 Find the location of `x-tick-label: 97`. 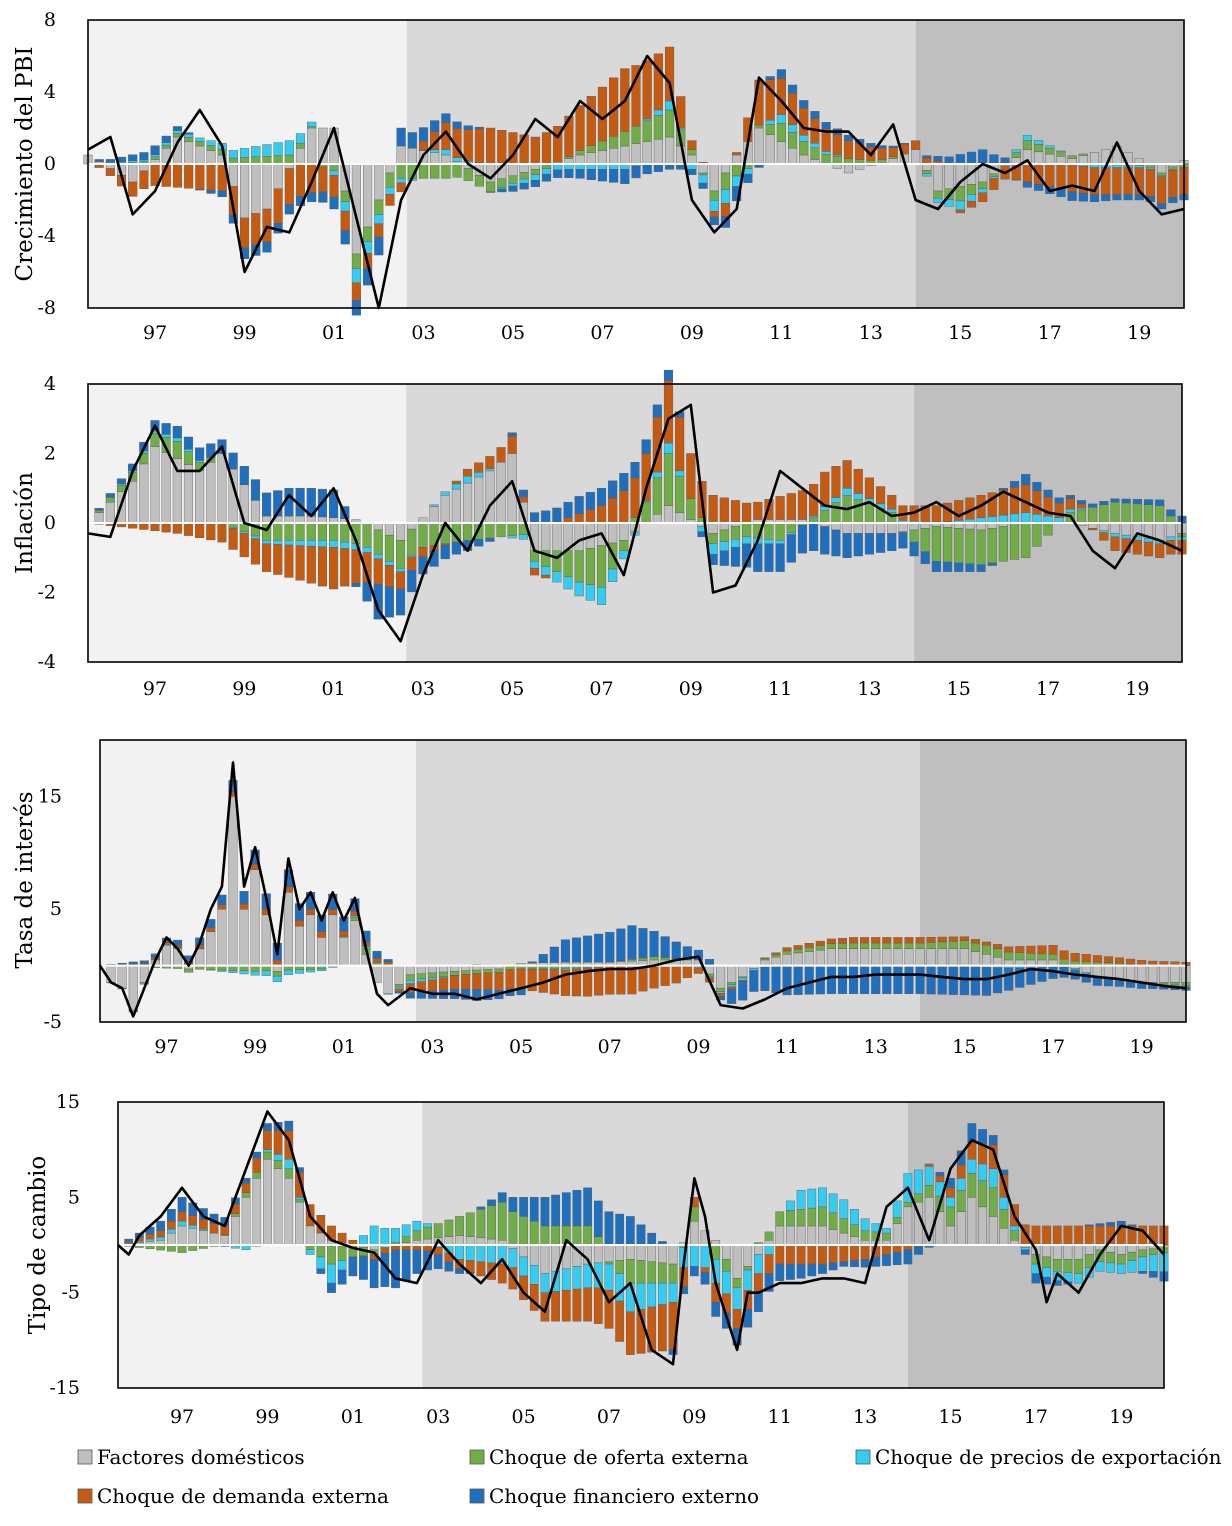

x-tick-label: 97 is located at coordinates (155, 333).